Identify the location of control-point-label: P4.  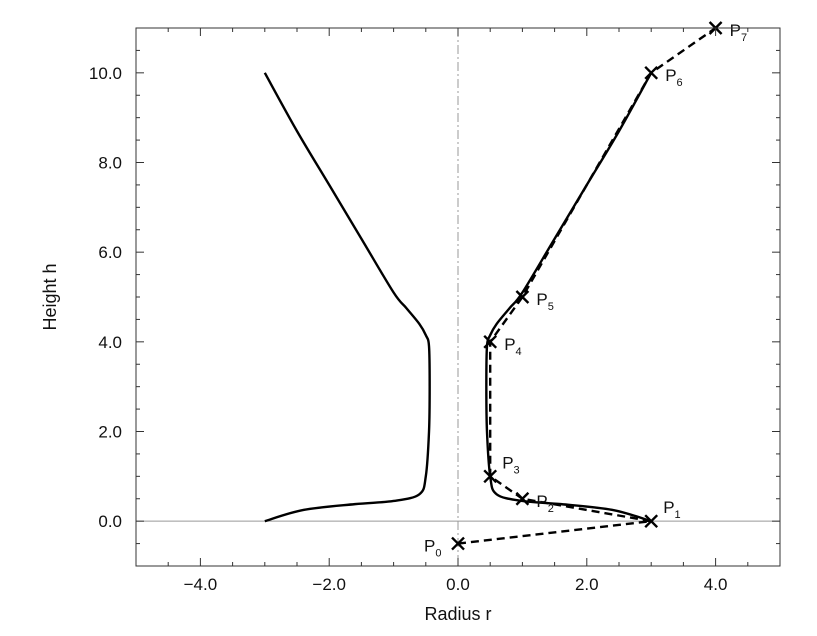
(512, 346).